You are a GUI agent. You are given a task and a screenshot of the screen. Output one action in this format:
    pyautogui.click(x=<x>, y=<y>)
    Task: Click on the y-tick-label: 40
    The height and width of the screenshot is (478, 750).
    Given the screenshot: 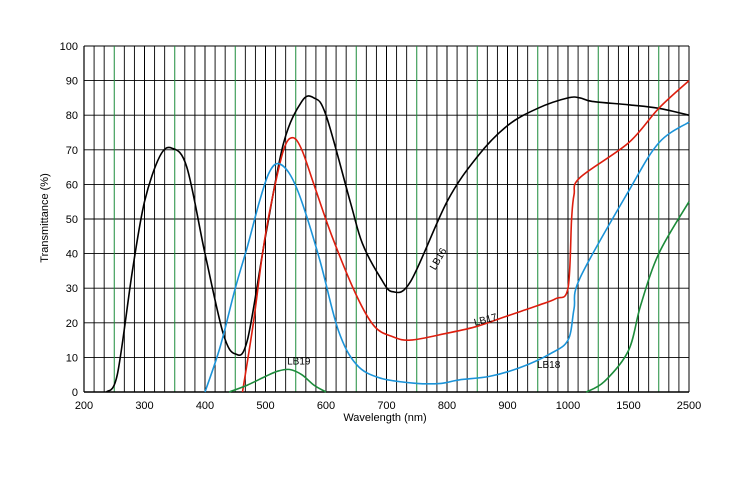 What is the action you would take?
    pyautogui.click(x=72, y=255)
    